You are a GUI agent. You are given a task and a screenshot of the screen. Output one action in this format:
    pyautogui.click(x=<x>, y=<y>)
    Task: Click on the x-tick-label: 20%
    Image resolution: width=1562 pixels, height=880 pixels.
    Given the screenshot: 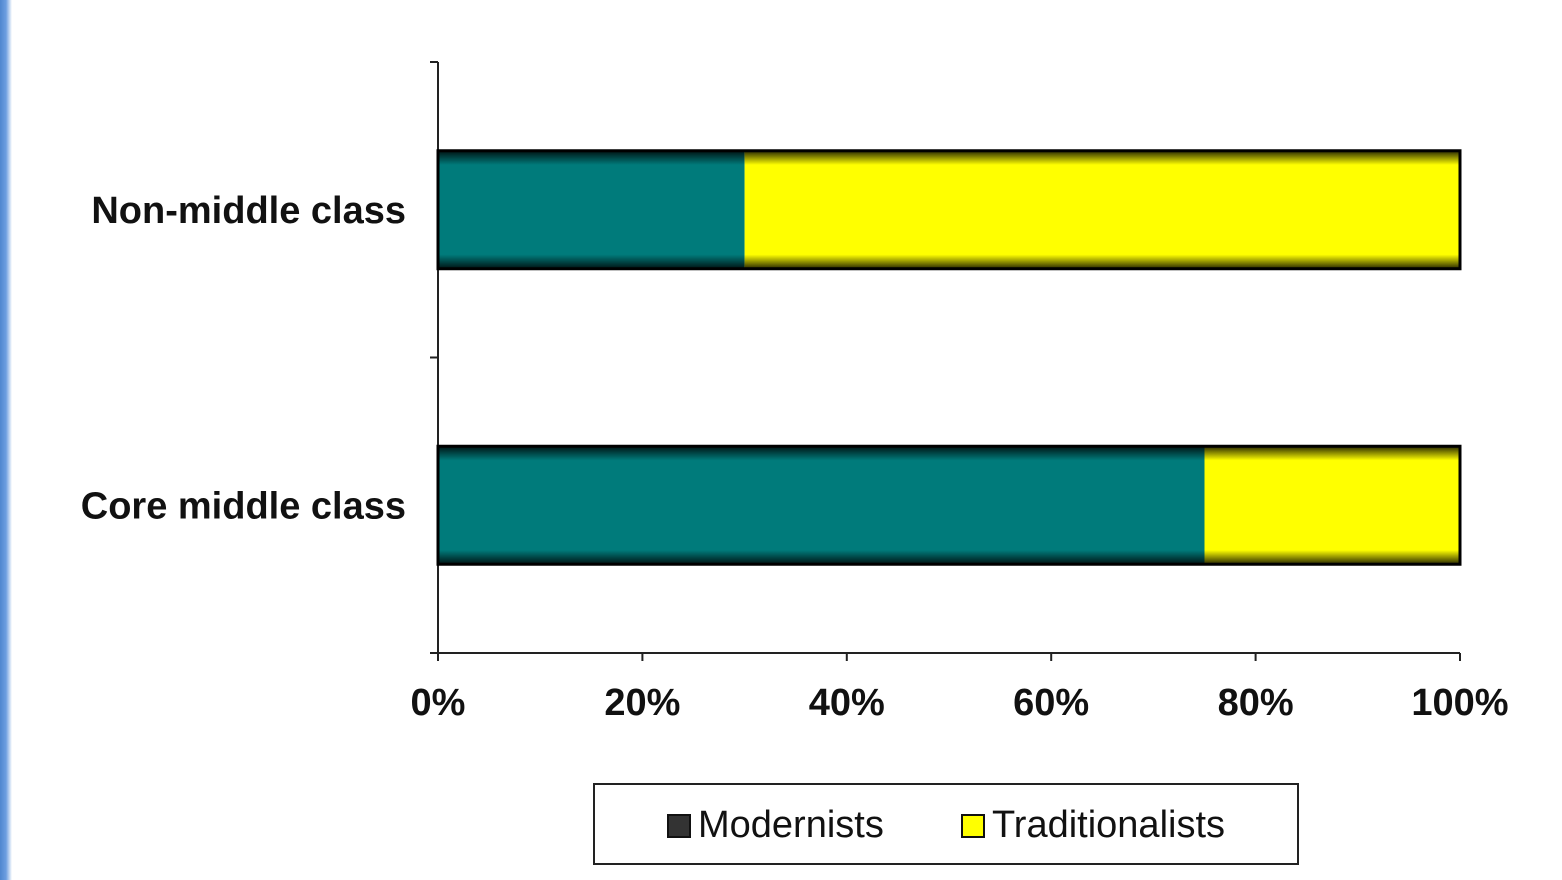 What is the action you would take?
    pyautogui.click(x=642, y=703)
    